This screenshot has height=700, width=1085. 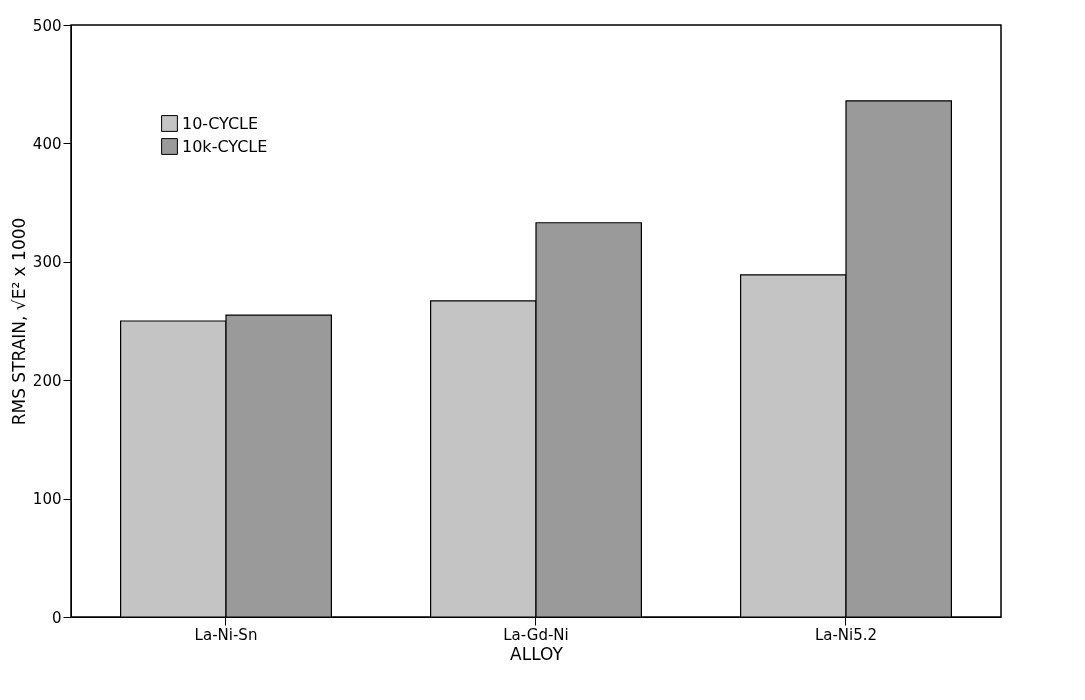 What do you see at coordinates (47, 380) in the screenshot?
I see `y-tick-label: 200` at bounding box center [47, 380].